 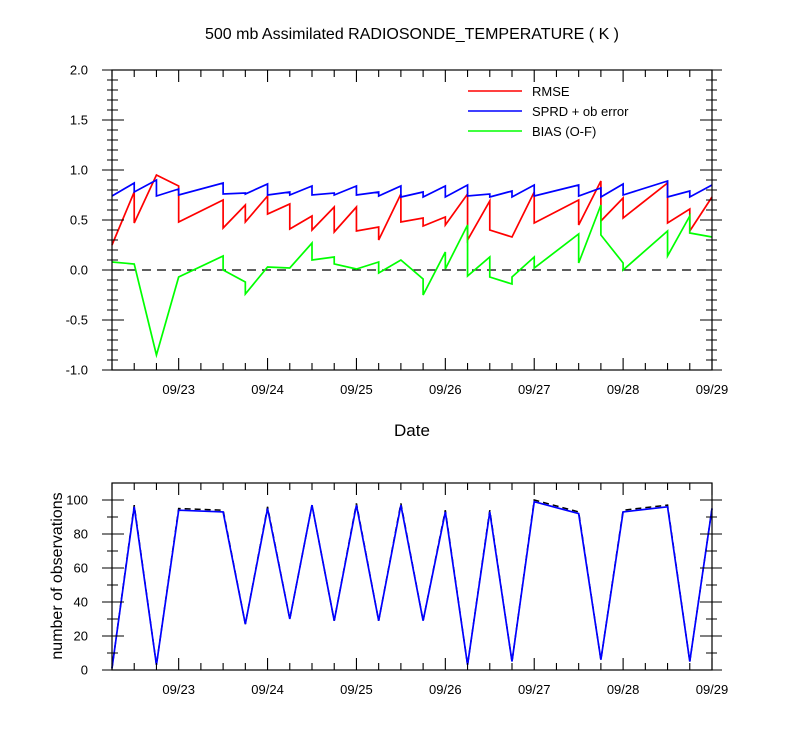 What do you see at coordinates (79, 270) in the screenshot?
I see `top-chart-y-tick-label: 0.0` at bounding box center [79, 270].